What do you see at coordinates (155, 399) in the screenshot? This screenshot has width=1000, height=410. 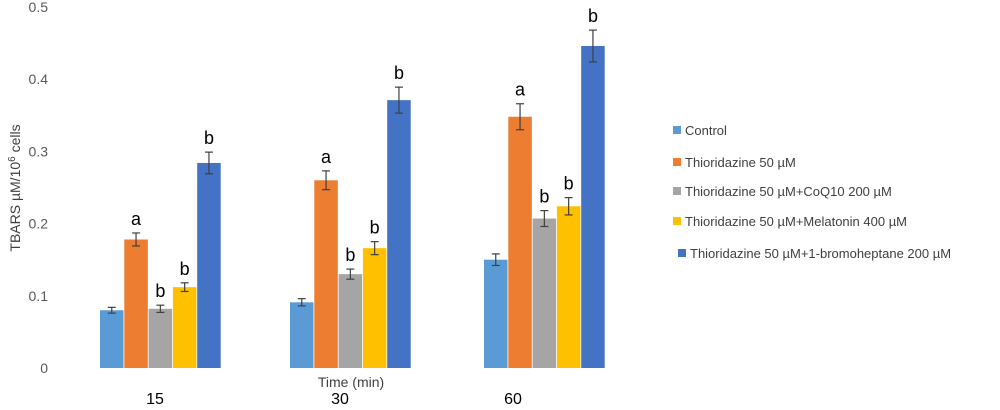 I see `category-label: 15` at bounding box center [155, 399].